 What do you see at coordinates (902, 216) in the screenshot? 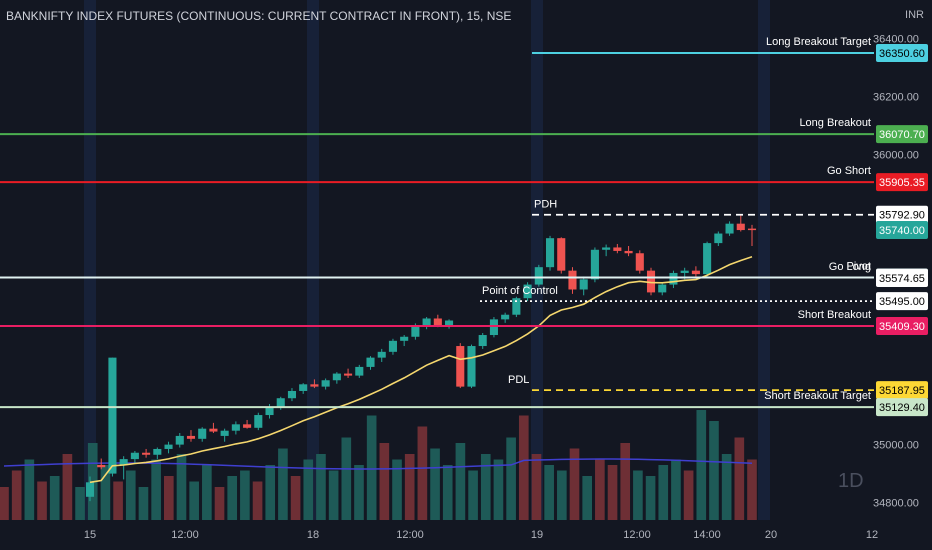
I see `price-tag-label: 35792.90` at bounding box center [902, 216].